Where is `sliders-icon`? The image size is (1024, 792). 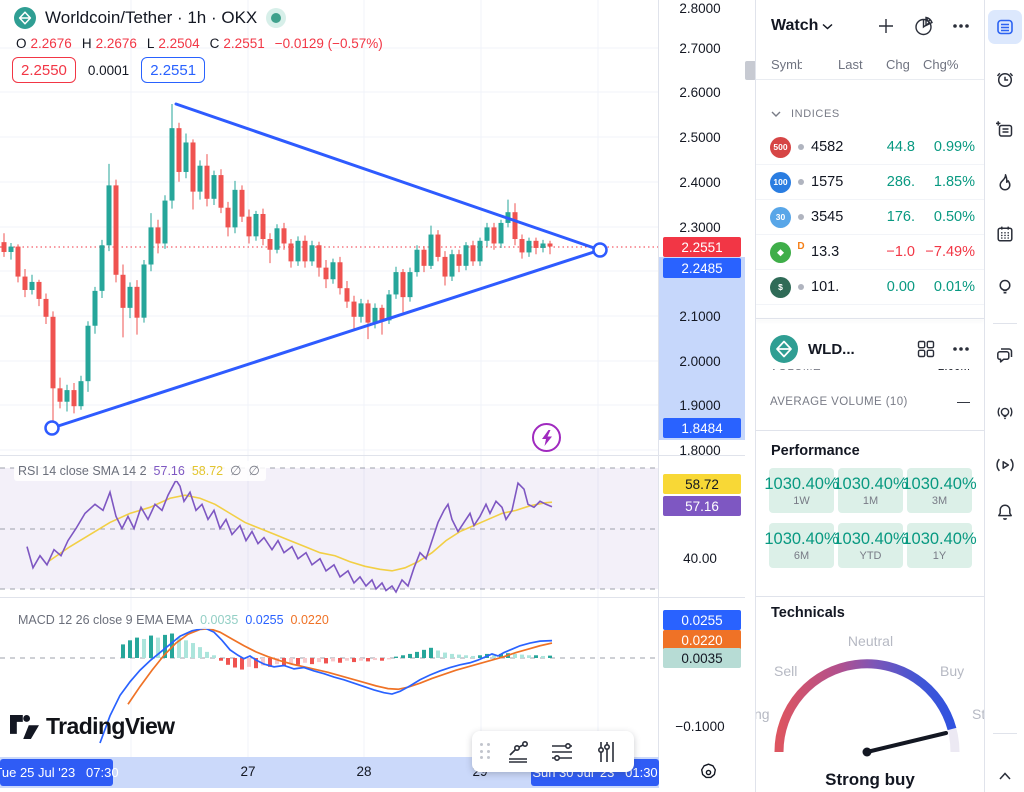 sliders-icon is located at coordinates (605, 751).